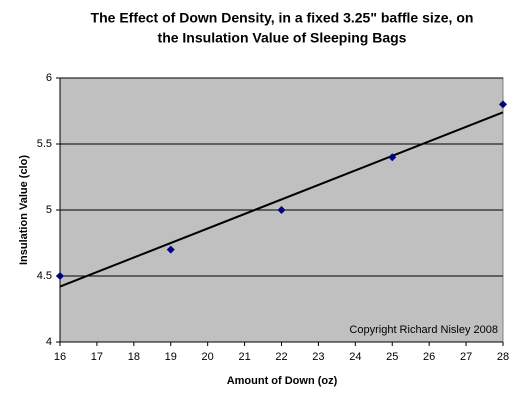  Describe the element at coordinates (44, 276) in the screenshot. I see `y-tick-label: 4.5` at that location.